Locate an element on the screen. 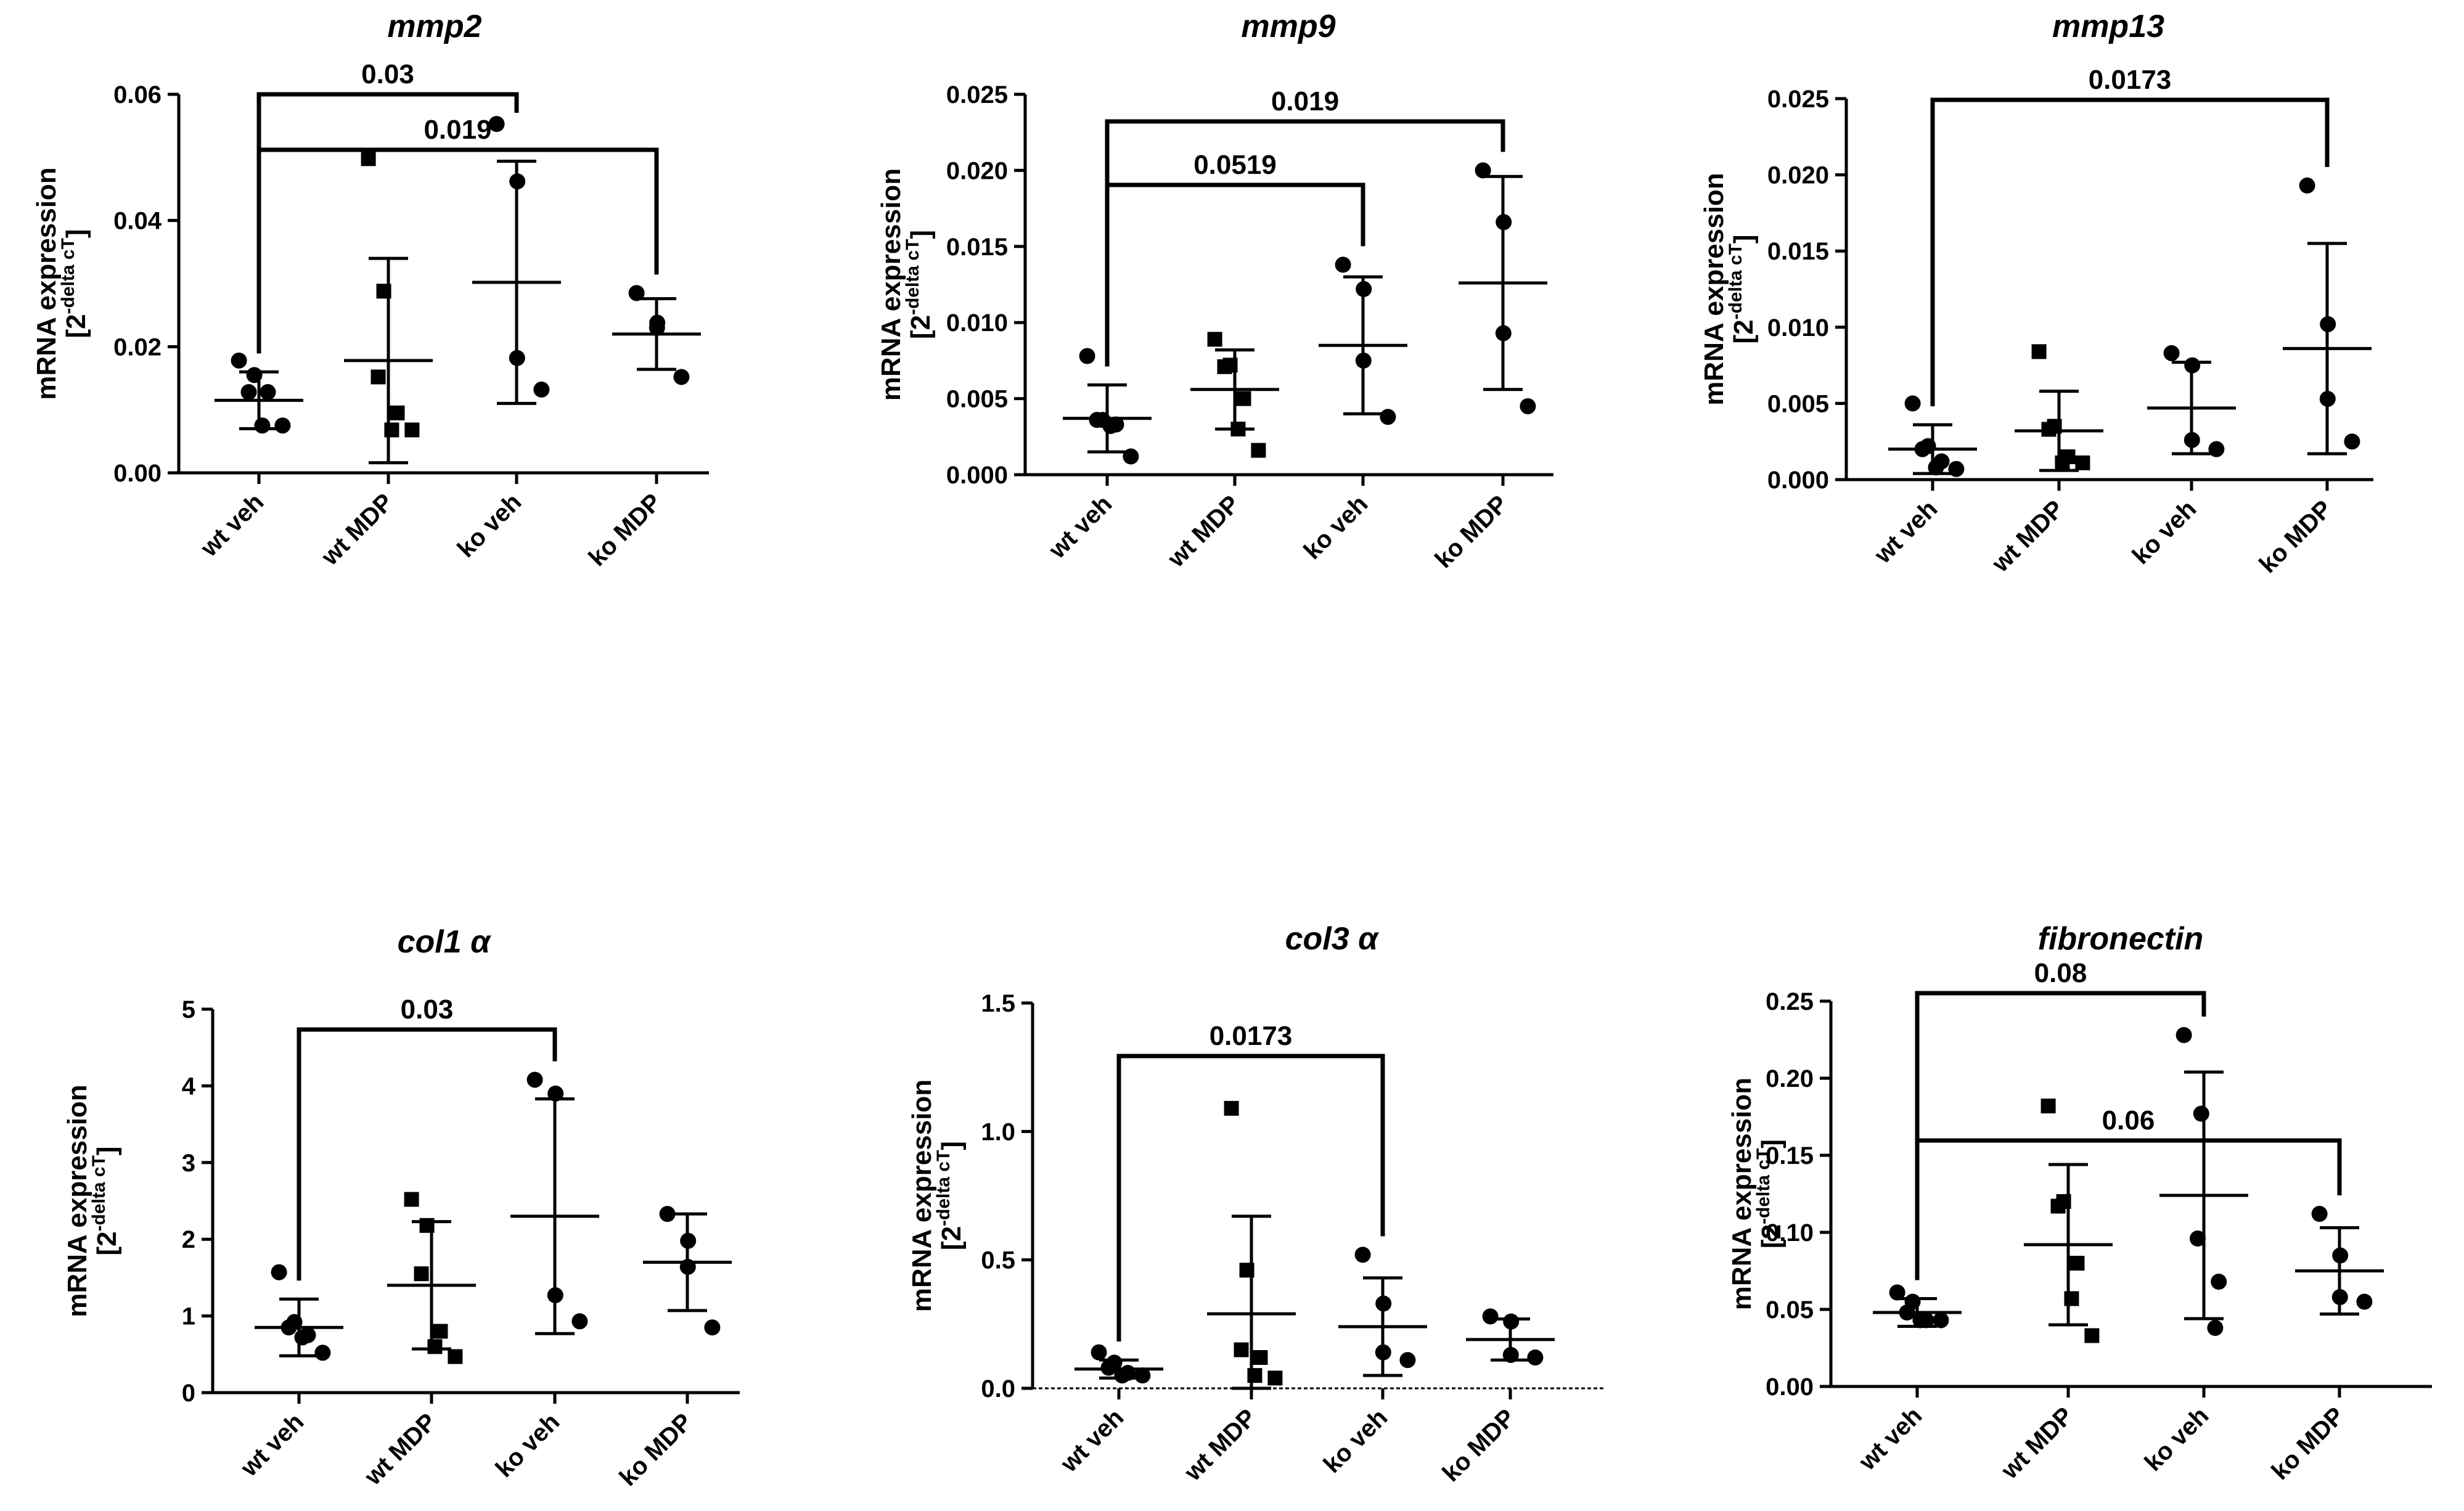  p-value-label: 0.019 is located at coordinates (1305, 102).